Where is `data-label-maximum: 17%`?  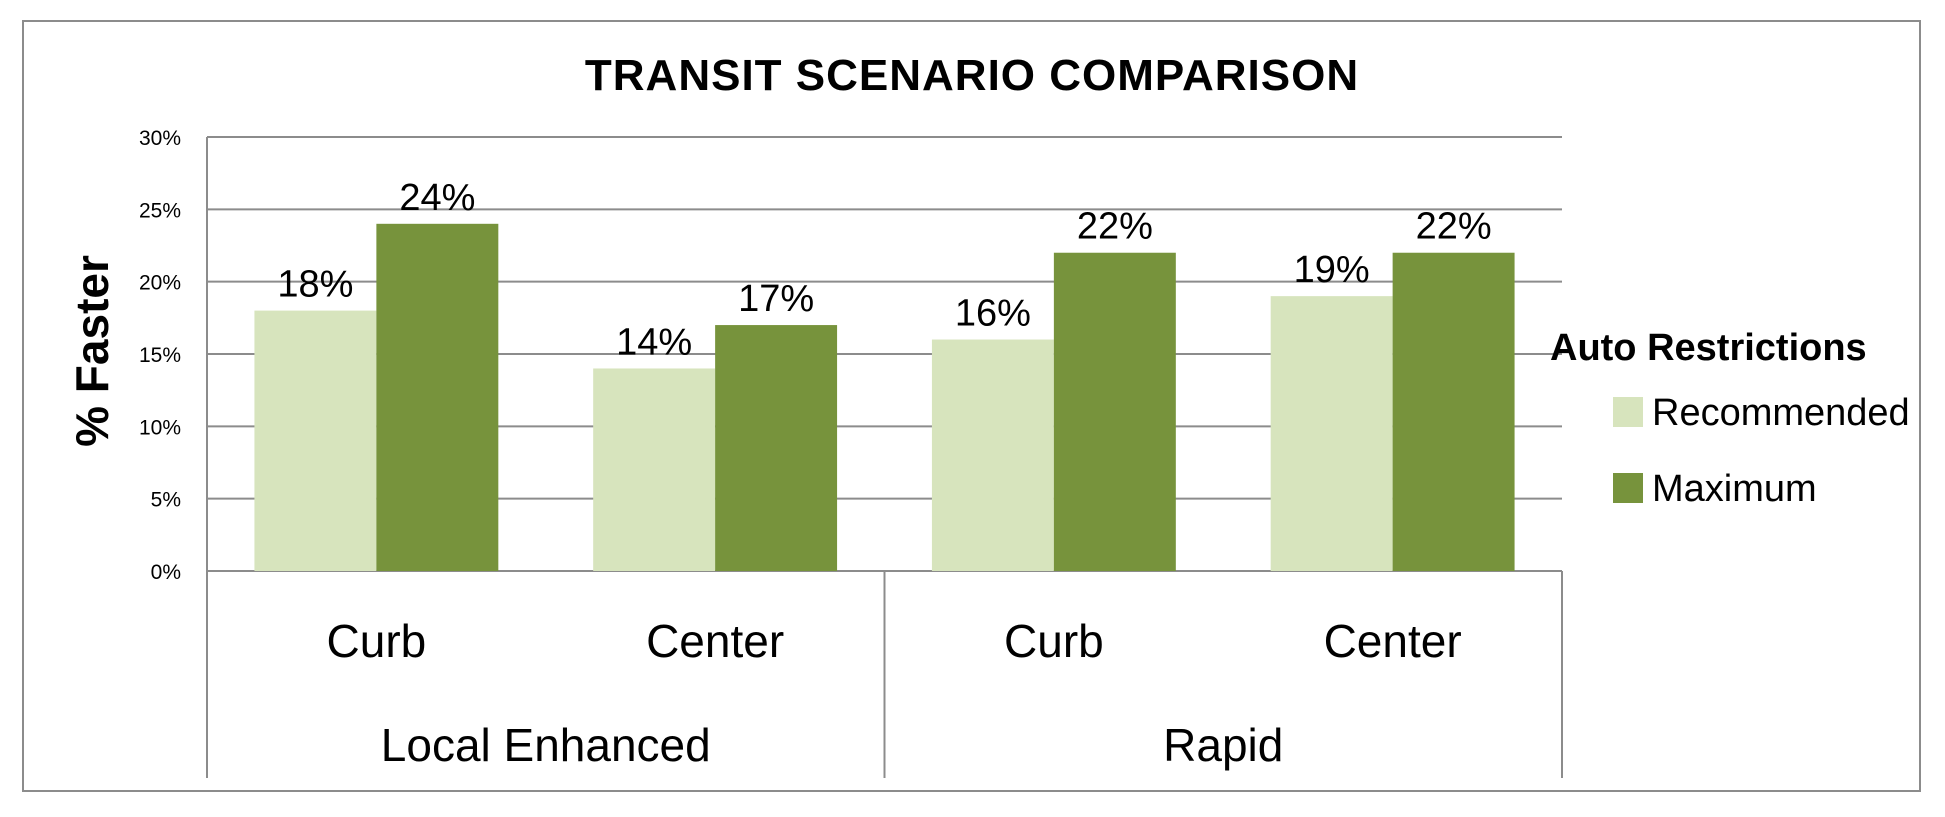 data-label-maximum: 17% is located at coordinates (776, 299).